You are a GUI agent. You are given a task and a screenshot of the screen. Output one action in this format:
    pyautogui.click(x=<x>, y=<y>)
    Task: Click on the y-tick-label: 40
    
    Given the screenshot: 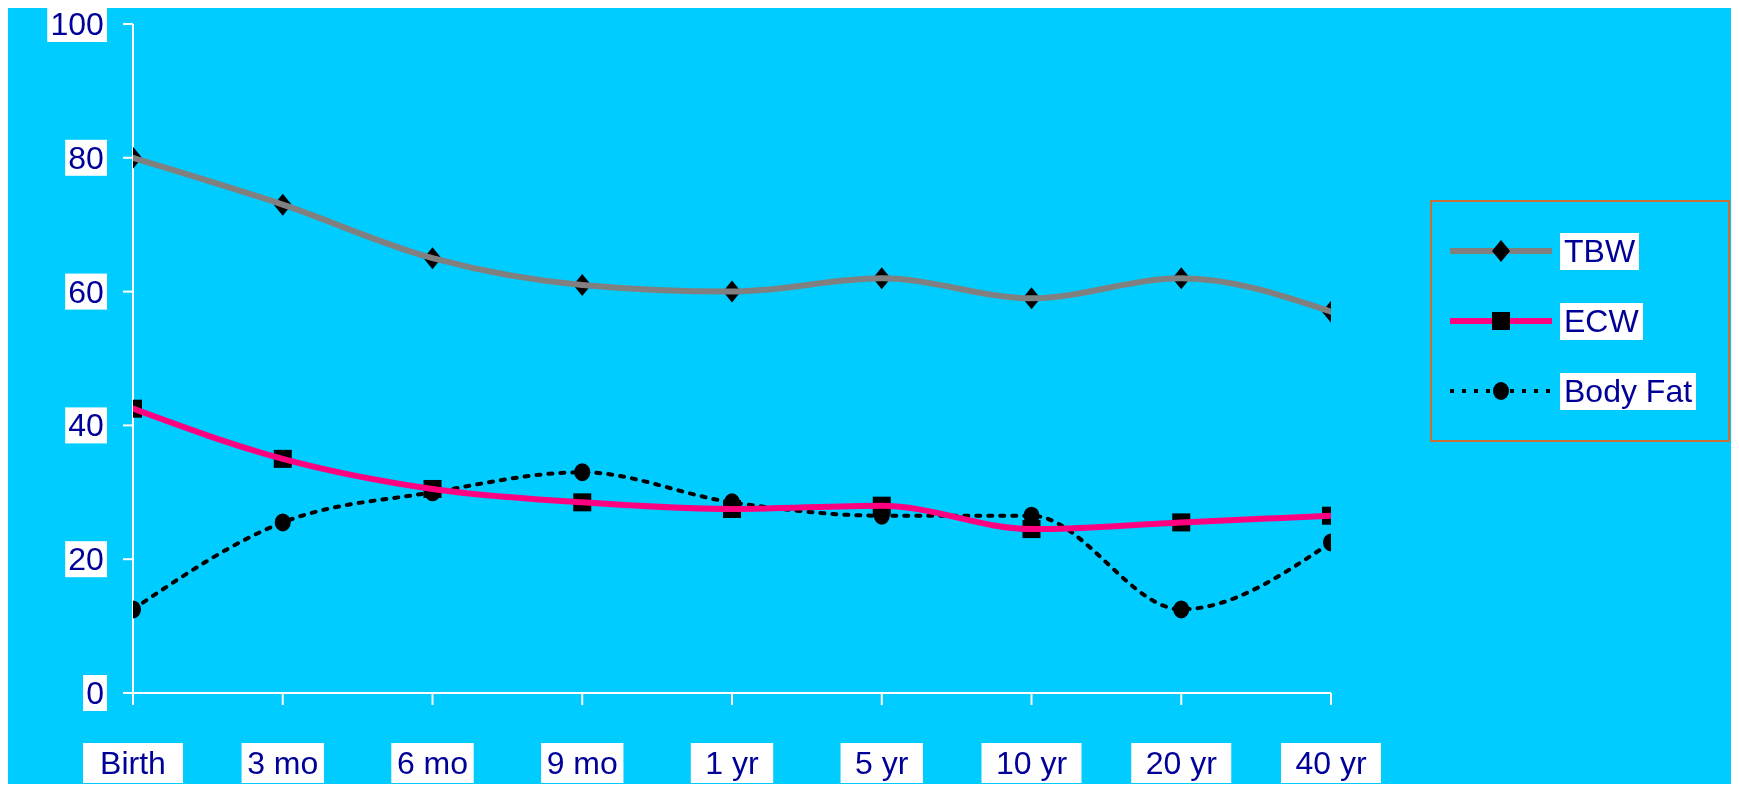 What is the action you would take?
    pyautogui.click(x=86, y=425)
    